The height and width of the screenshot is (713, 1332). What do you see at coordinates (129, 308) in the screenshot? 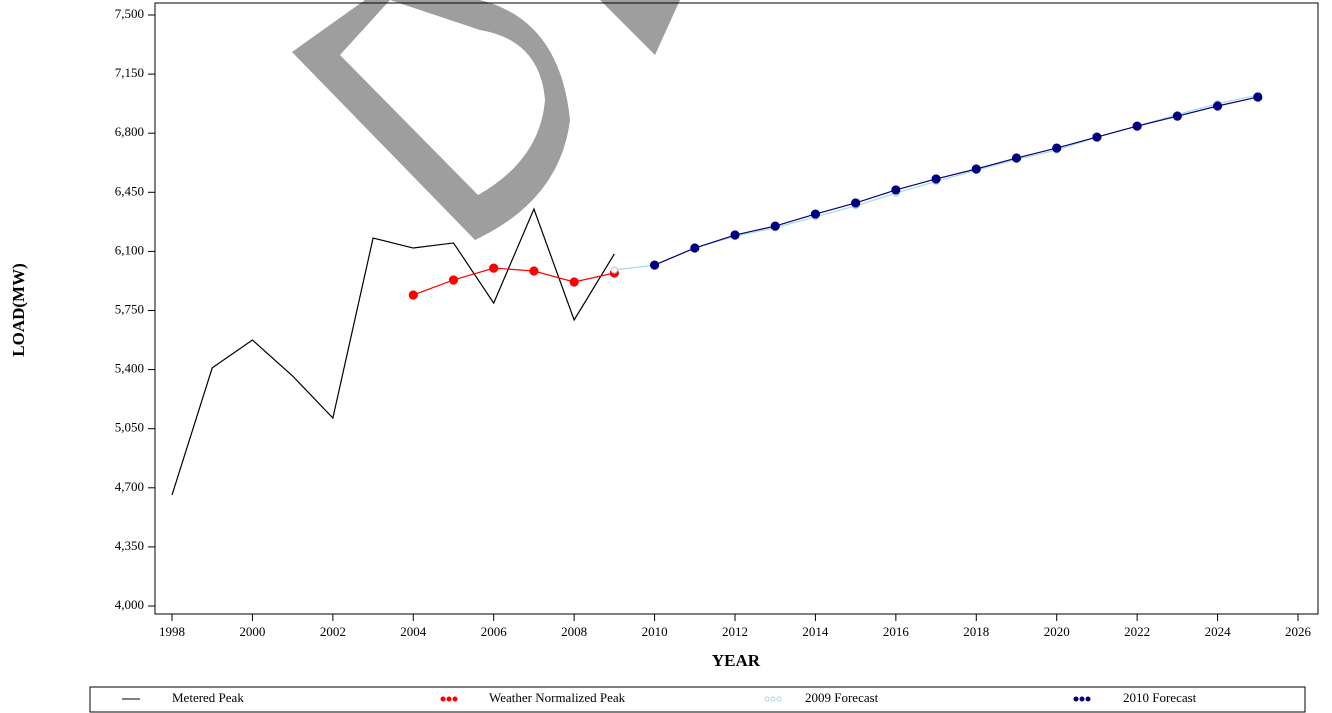
I see `y-tick-label: 5,750` at bounding box center [129, 308].